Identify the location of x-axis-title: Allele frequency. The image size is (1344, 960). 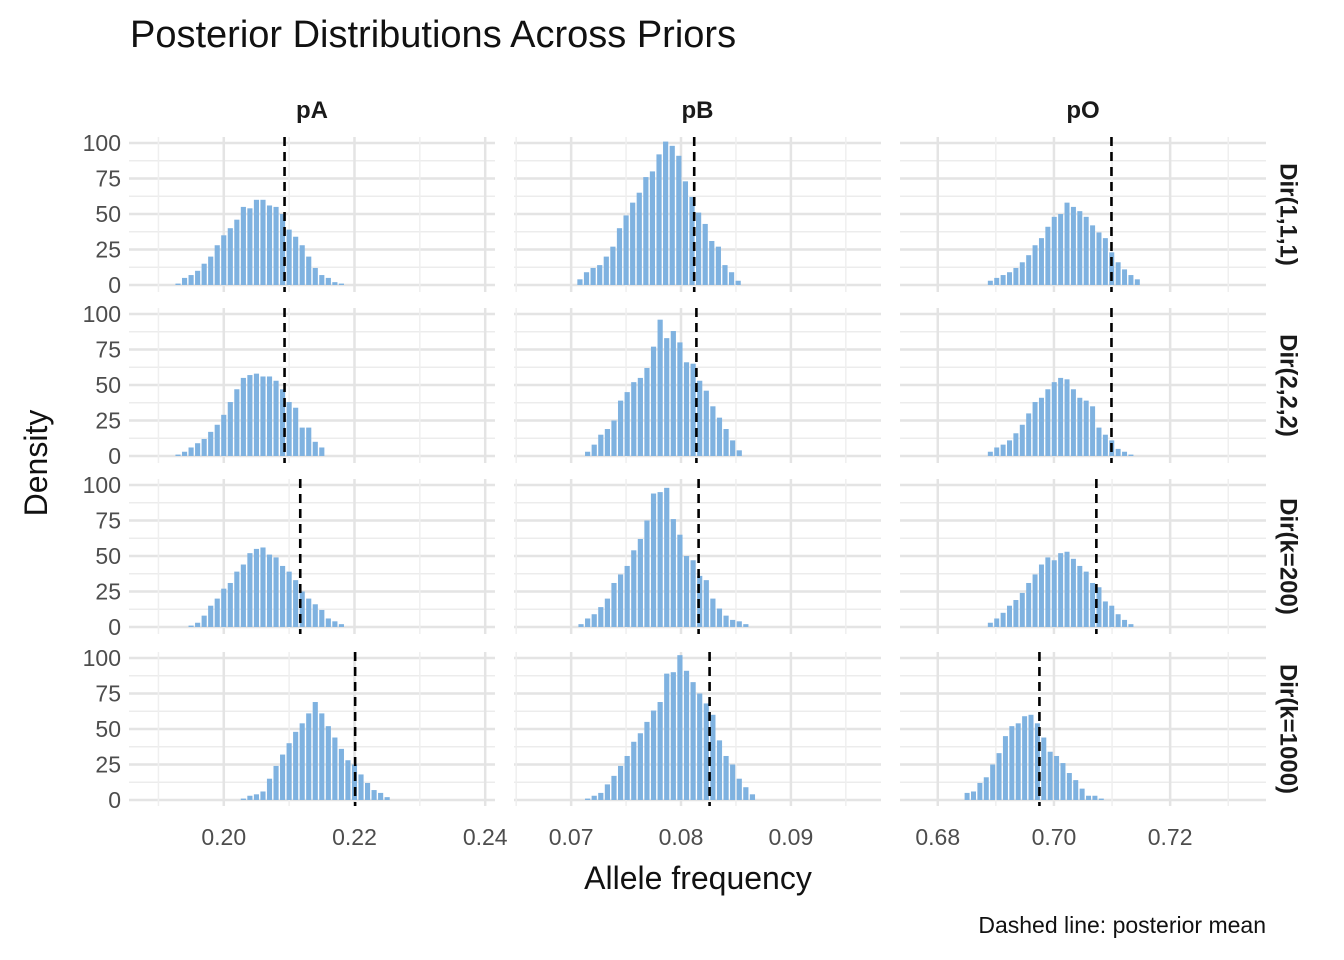
(698, 878).